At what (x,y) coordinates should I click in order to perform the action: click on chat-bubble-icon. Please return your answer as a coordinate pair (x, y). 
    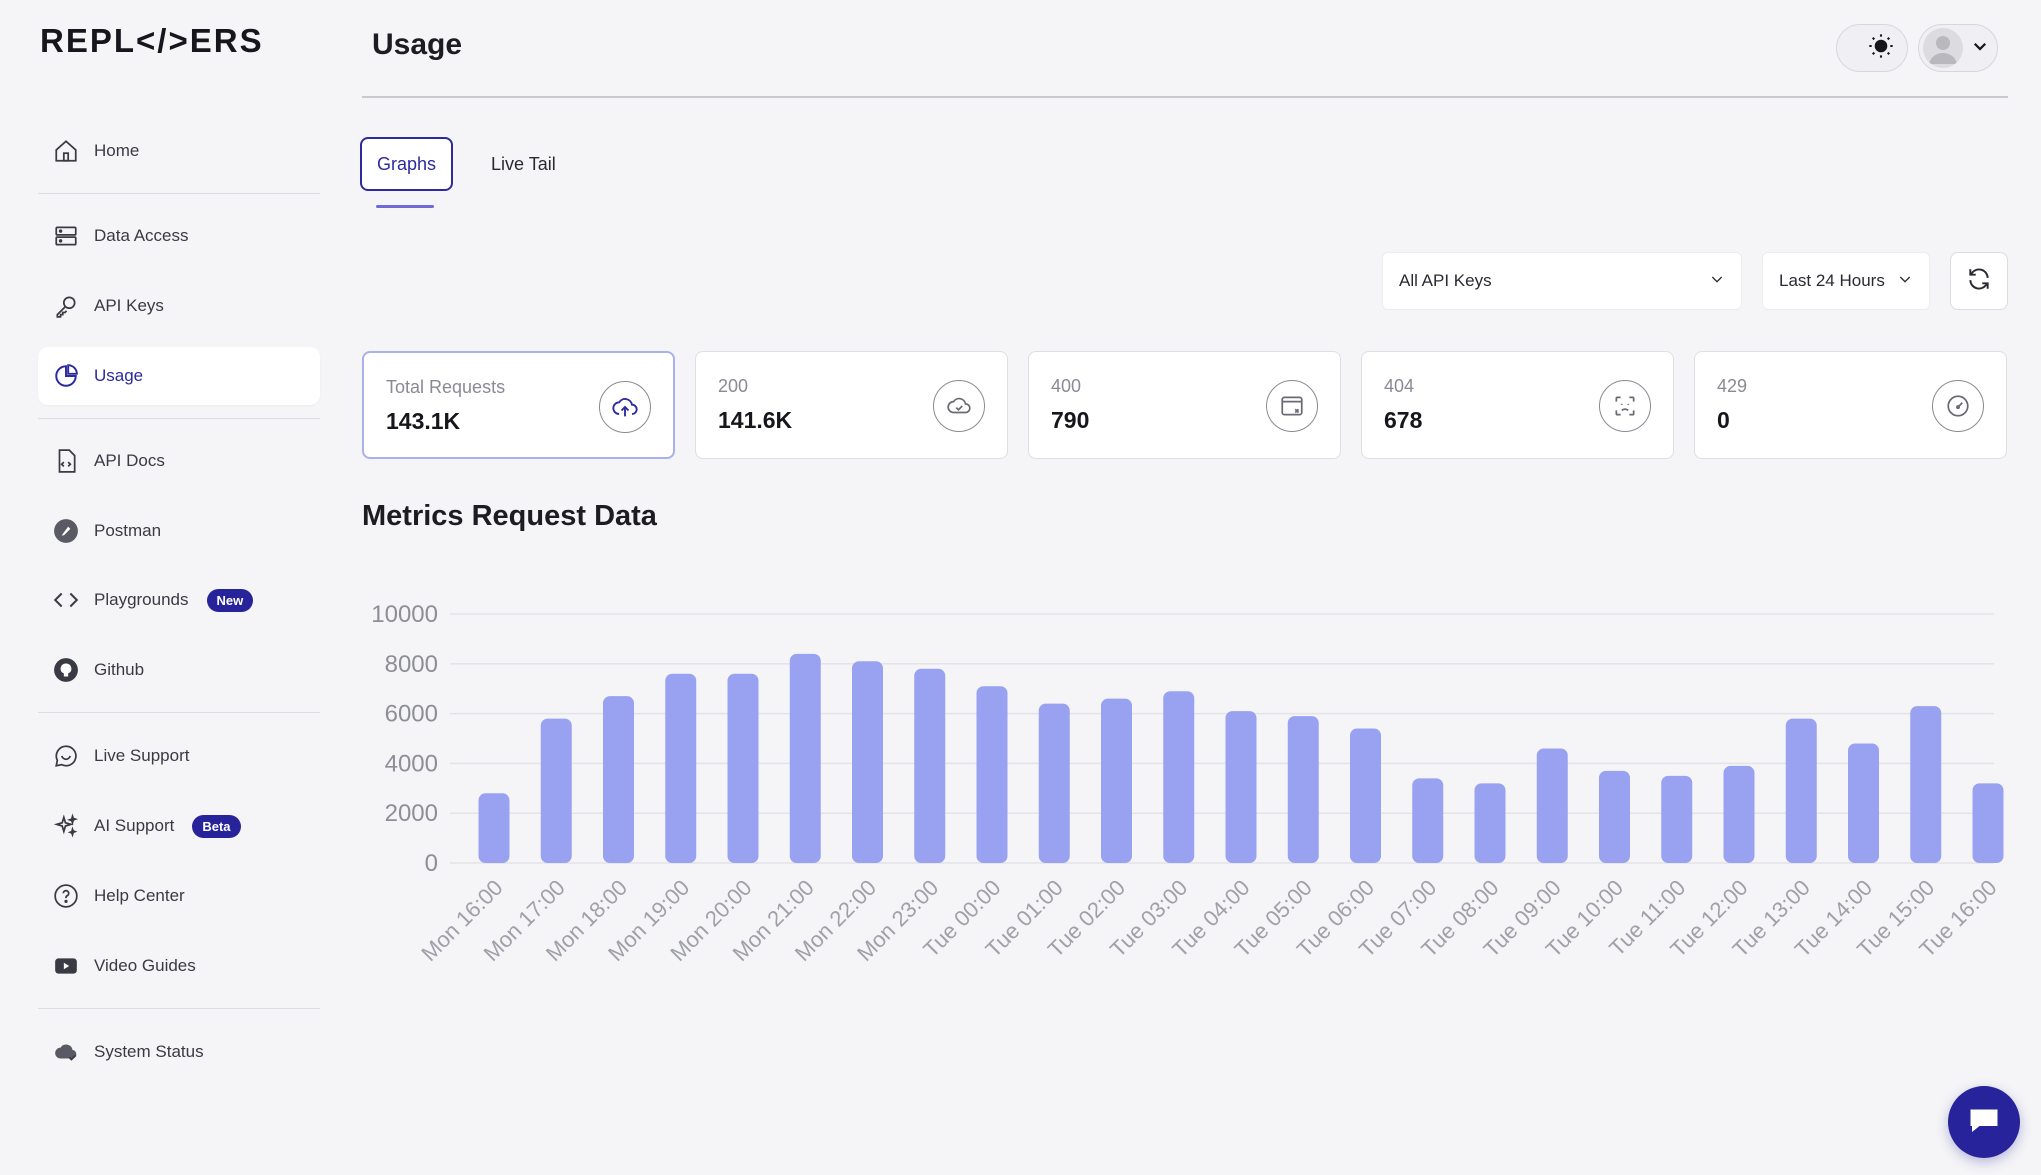
    Looking at the image, I should click on (1984, 1122).